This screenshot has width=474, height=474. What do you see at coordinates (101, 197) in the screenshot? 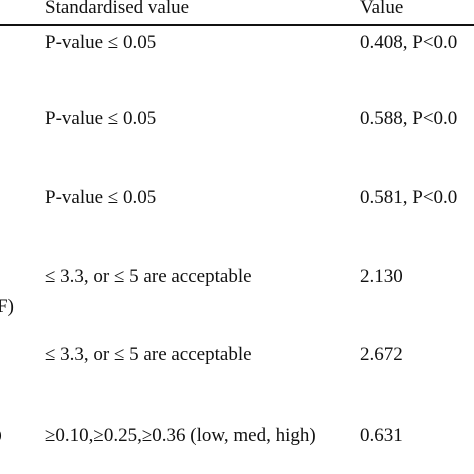
I see `row-3-standard: P-value ≤ 0.05` at bounding box center [101, 197].